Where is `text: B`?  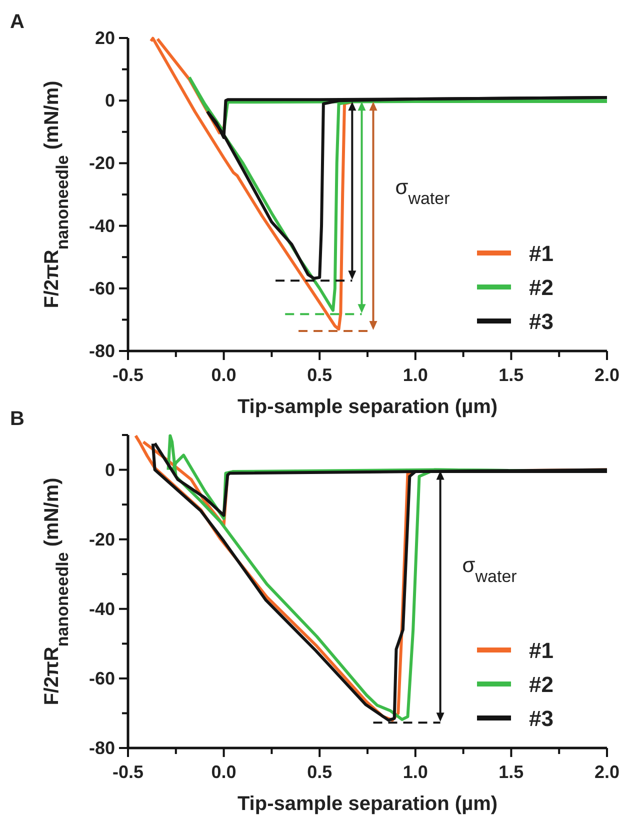 text: B is located at coordinates (17, 419).